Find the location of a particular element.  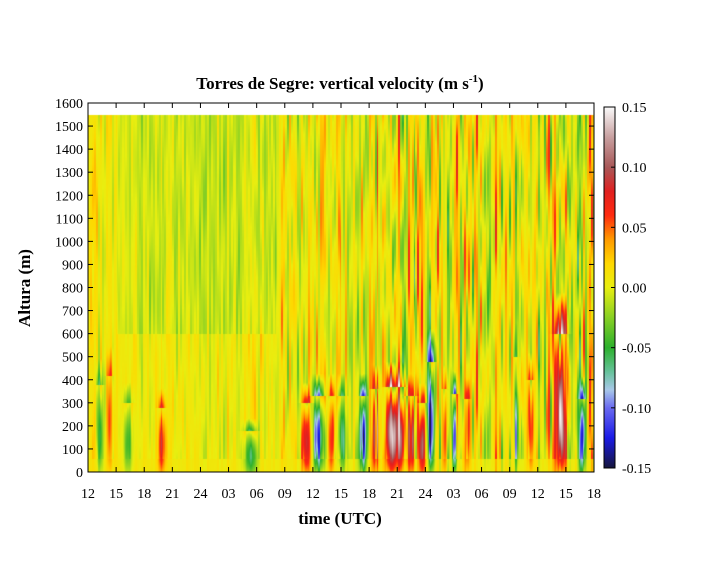

y-axis-label: Altura (m) is located at coordinates (24, 288).